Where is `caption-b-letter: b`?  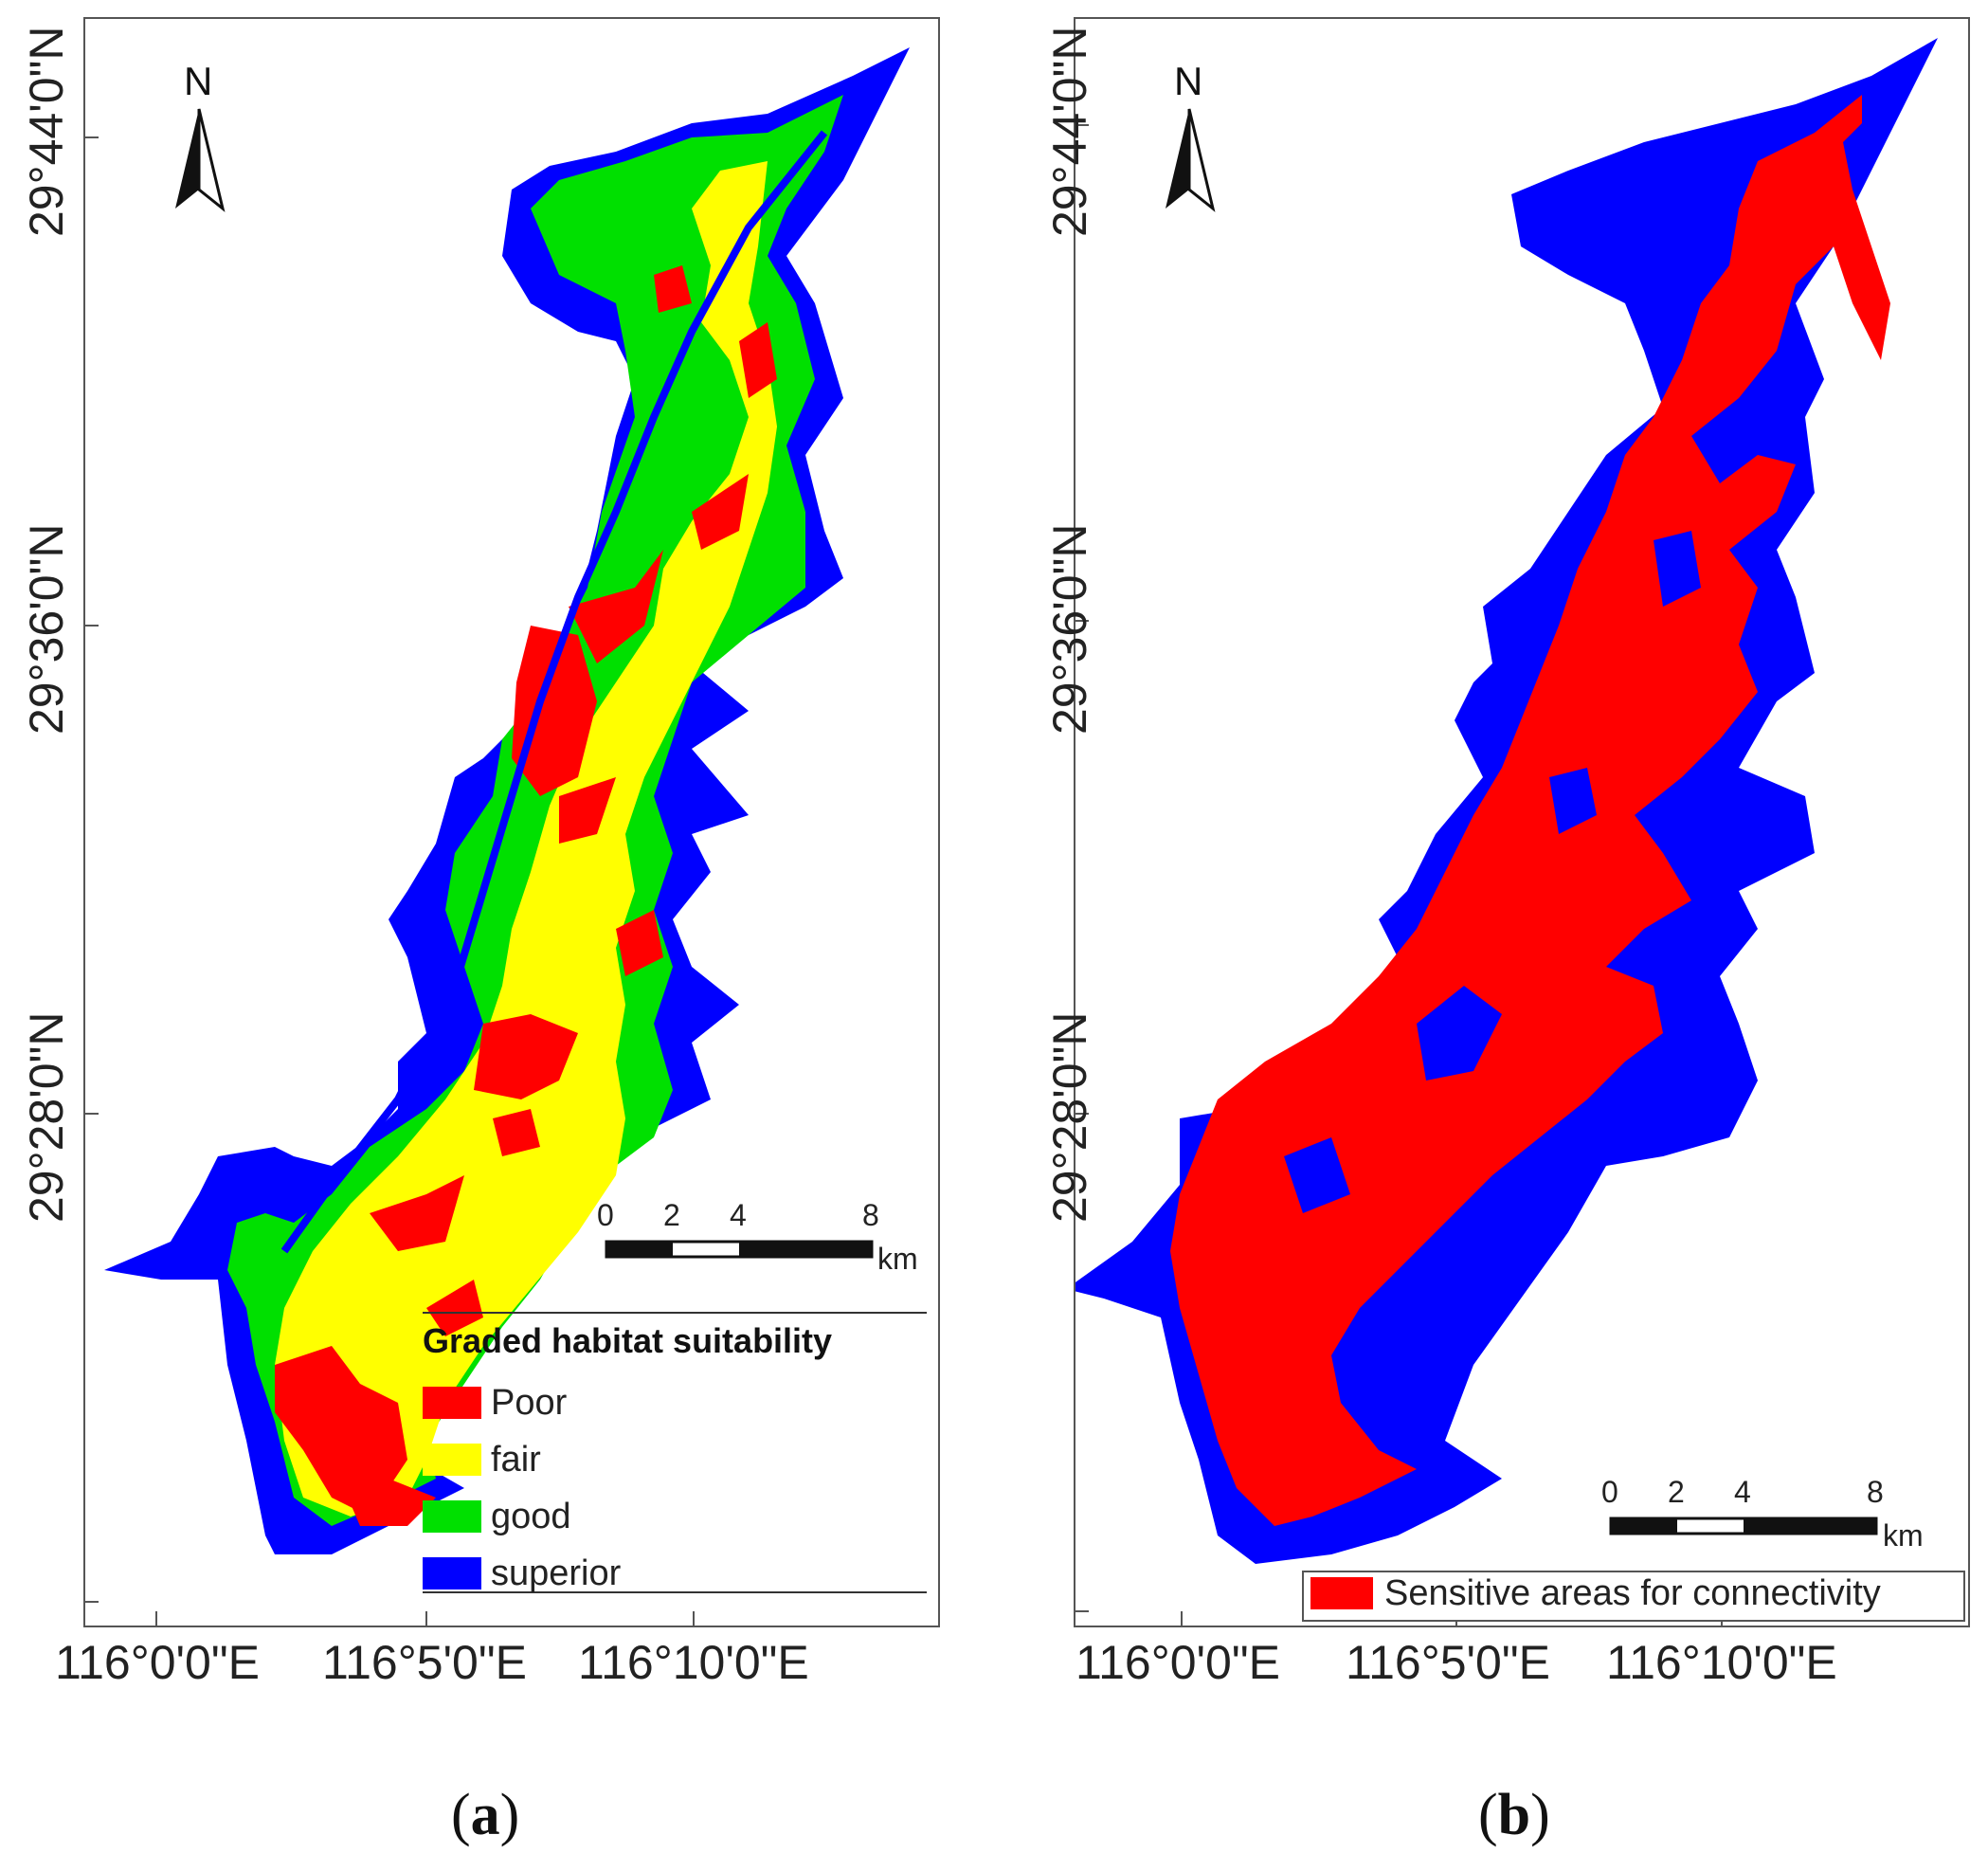 caption-b-letter: b is located at coordinates (1514, 1815).